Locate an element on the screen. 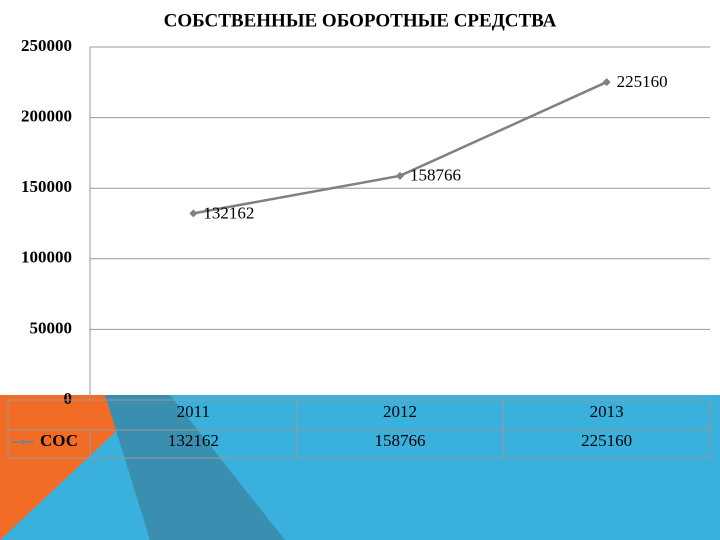 The image size is (720, 540). legend-label: СОС is located at coordinates (59, 440).